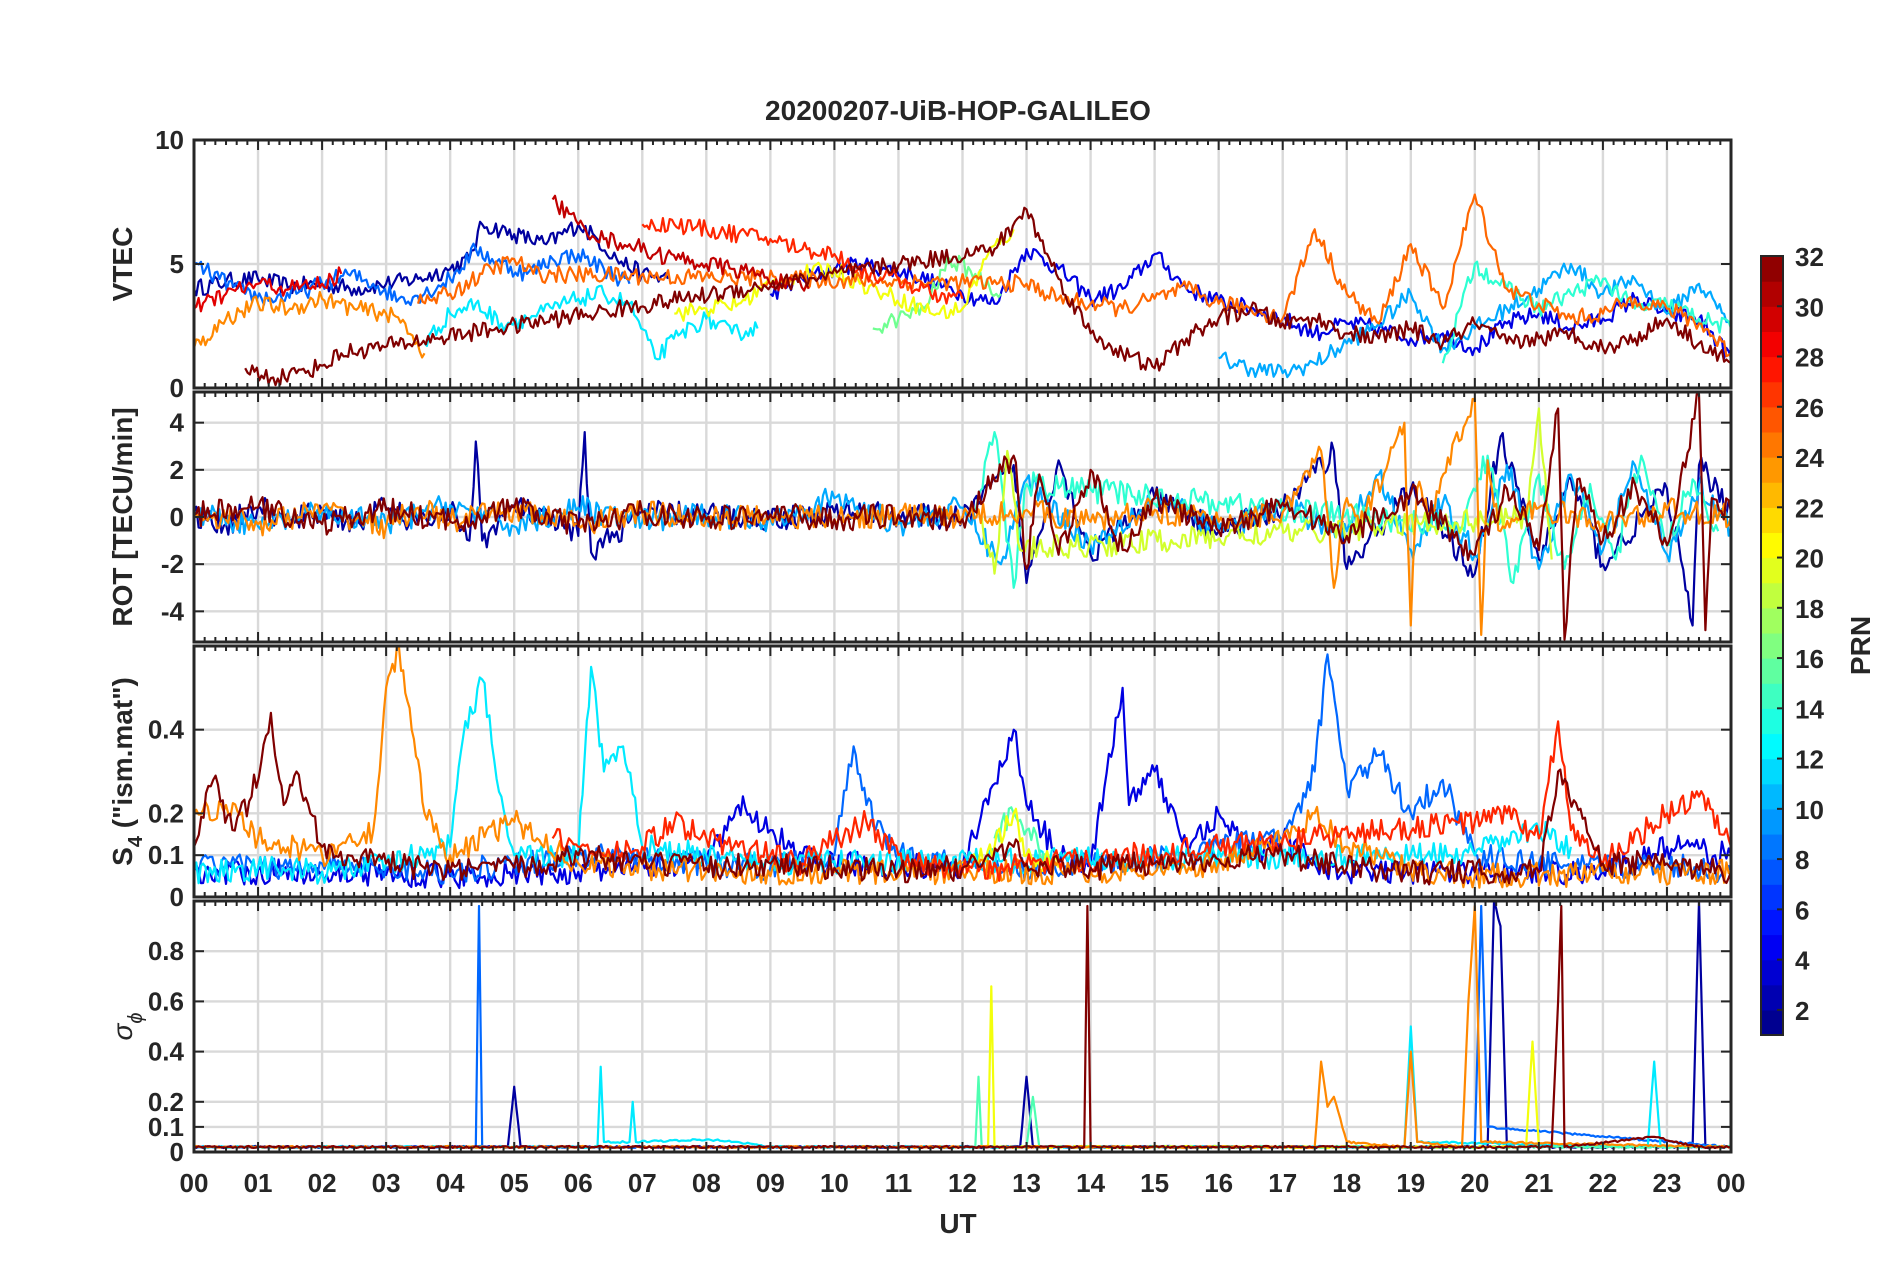 This screenshot has width=1902, height=1272. I want to click on x-tick-label: 00, so click(1731, 1183).